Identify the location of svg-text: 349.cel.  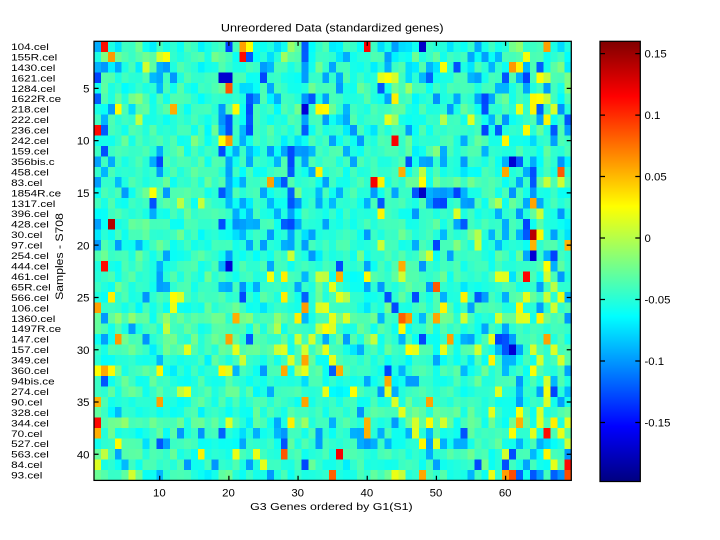
(30, 362).